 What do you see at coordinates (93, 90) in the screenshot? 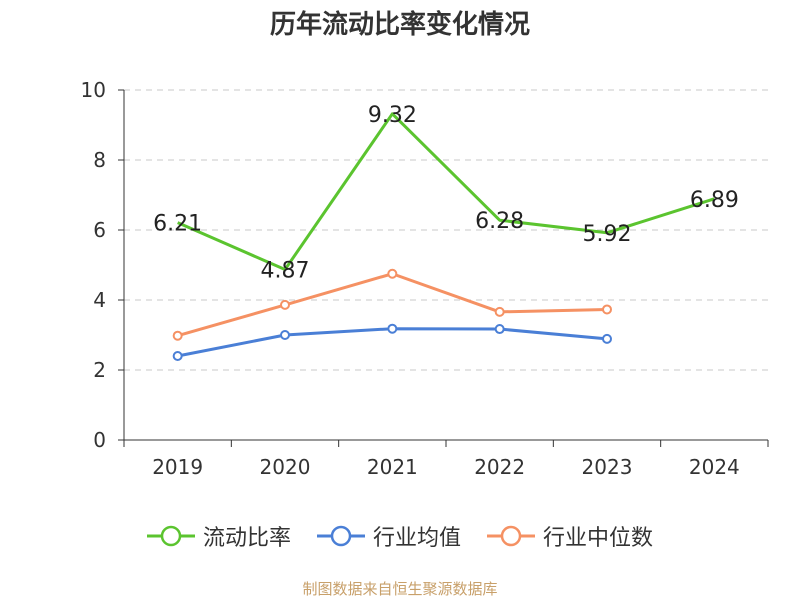
I see `y-tick-label: 10` at bounding box center [93, 90].